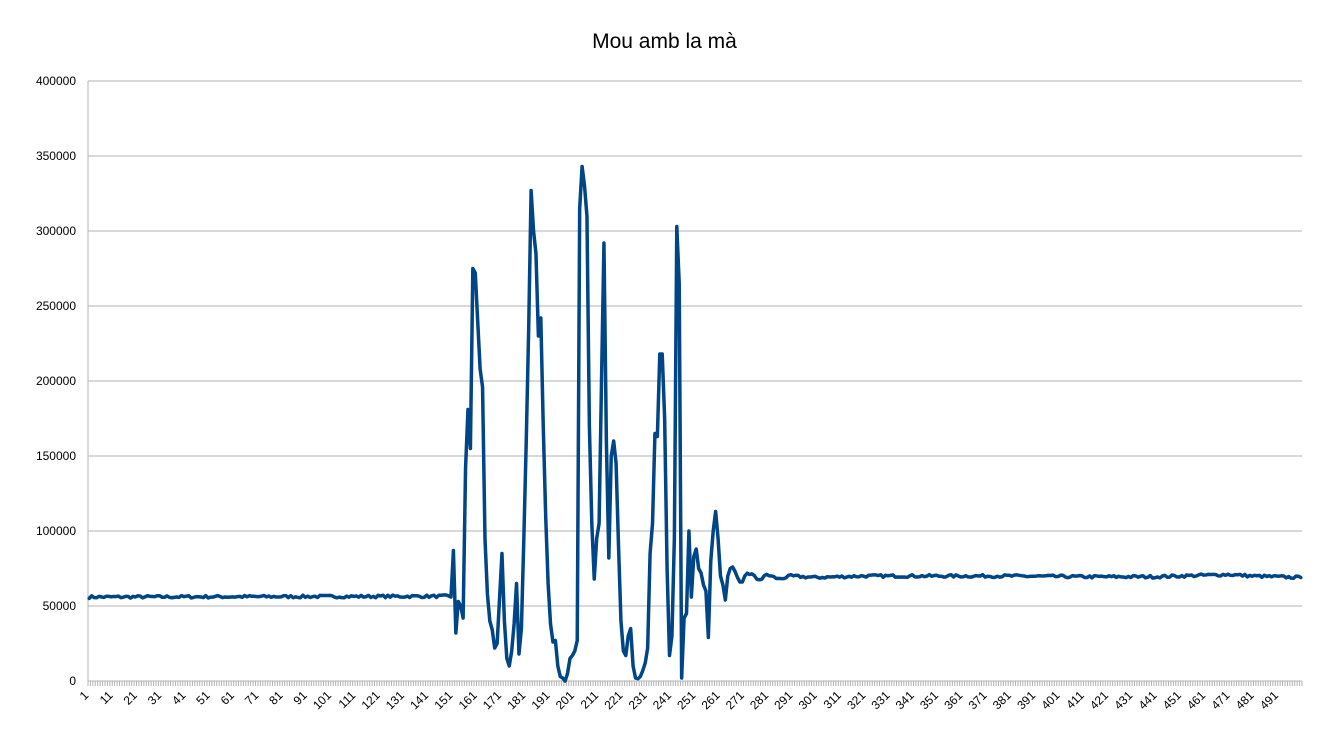 Image resolution: width=1329 pixels, height=741 pixels. I want to click on x-tick-label: 481, so click(1245, 700).